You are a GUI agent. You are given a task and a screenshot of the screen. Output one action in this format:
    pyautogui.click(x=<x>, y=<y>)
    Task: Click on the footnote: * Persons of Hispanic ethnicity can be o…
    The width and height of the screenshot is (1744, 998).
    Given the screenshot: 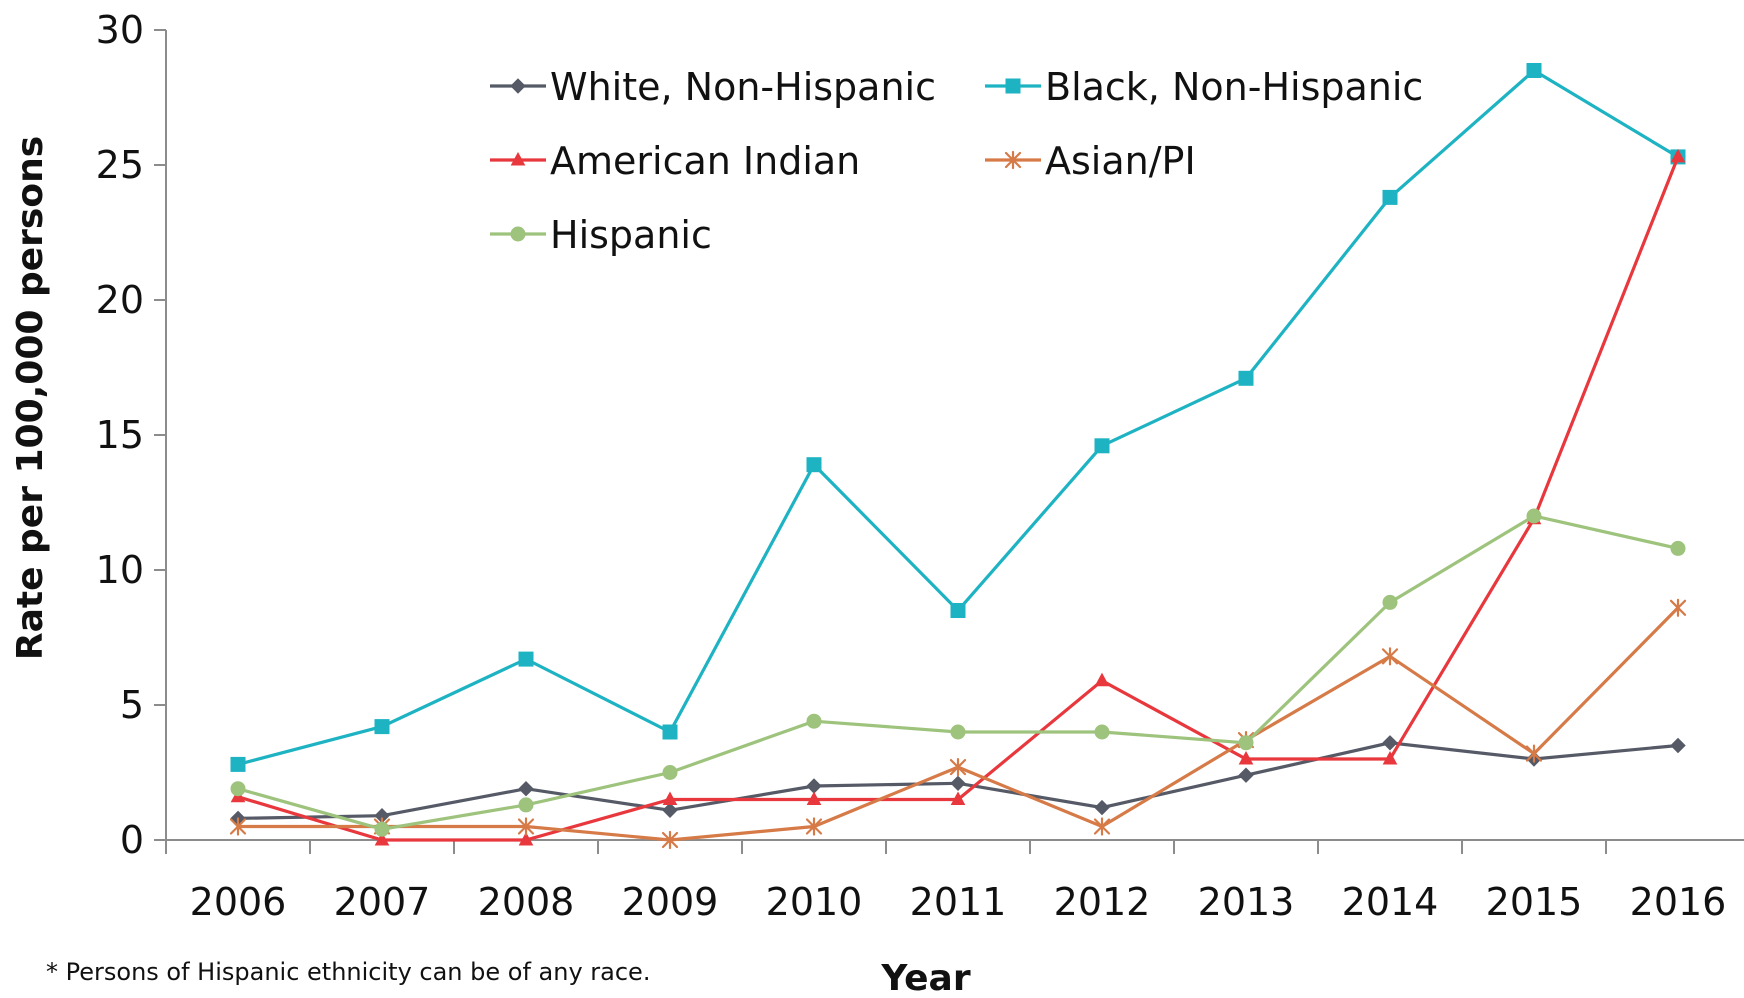 What is the action you would take?
    pyautogui.click(x=348, y=972)
    